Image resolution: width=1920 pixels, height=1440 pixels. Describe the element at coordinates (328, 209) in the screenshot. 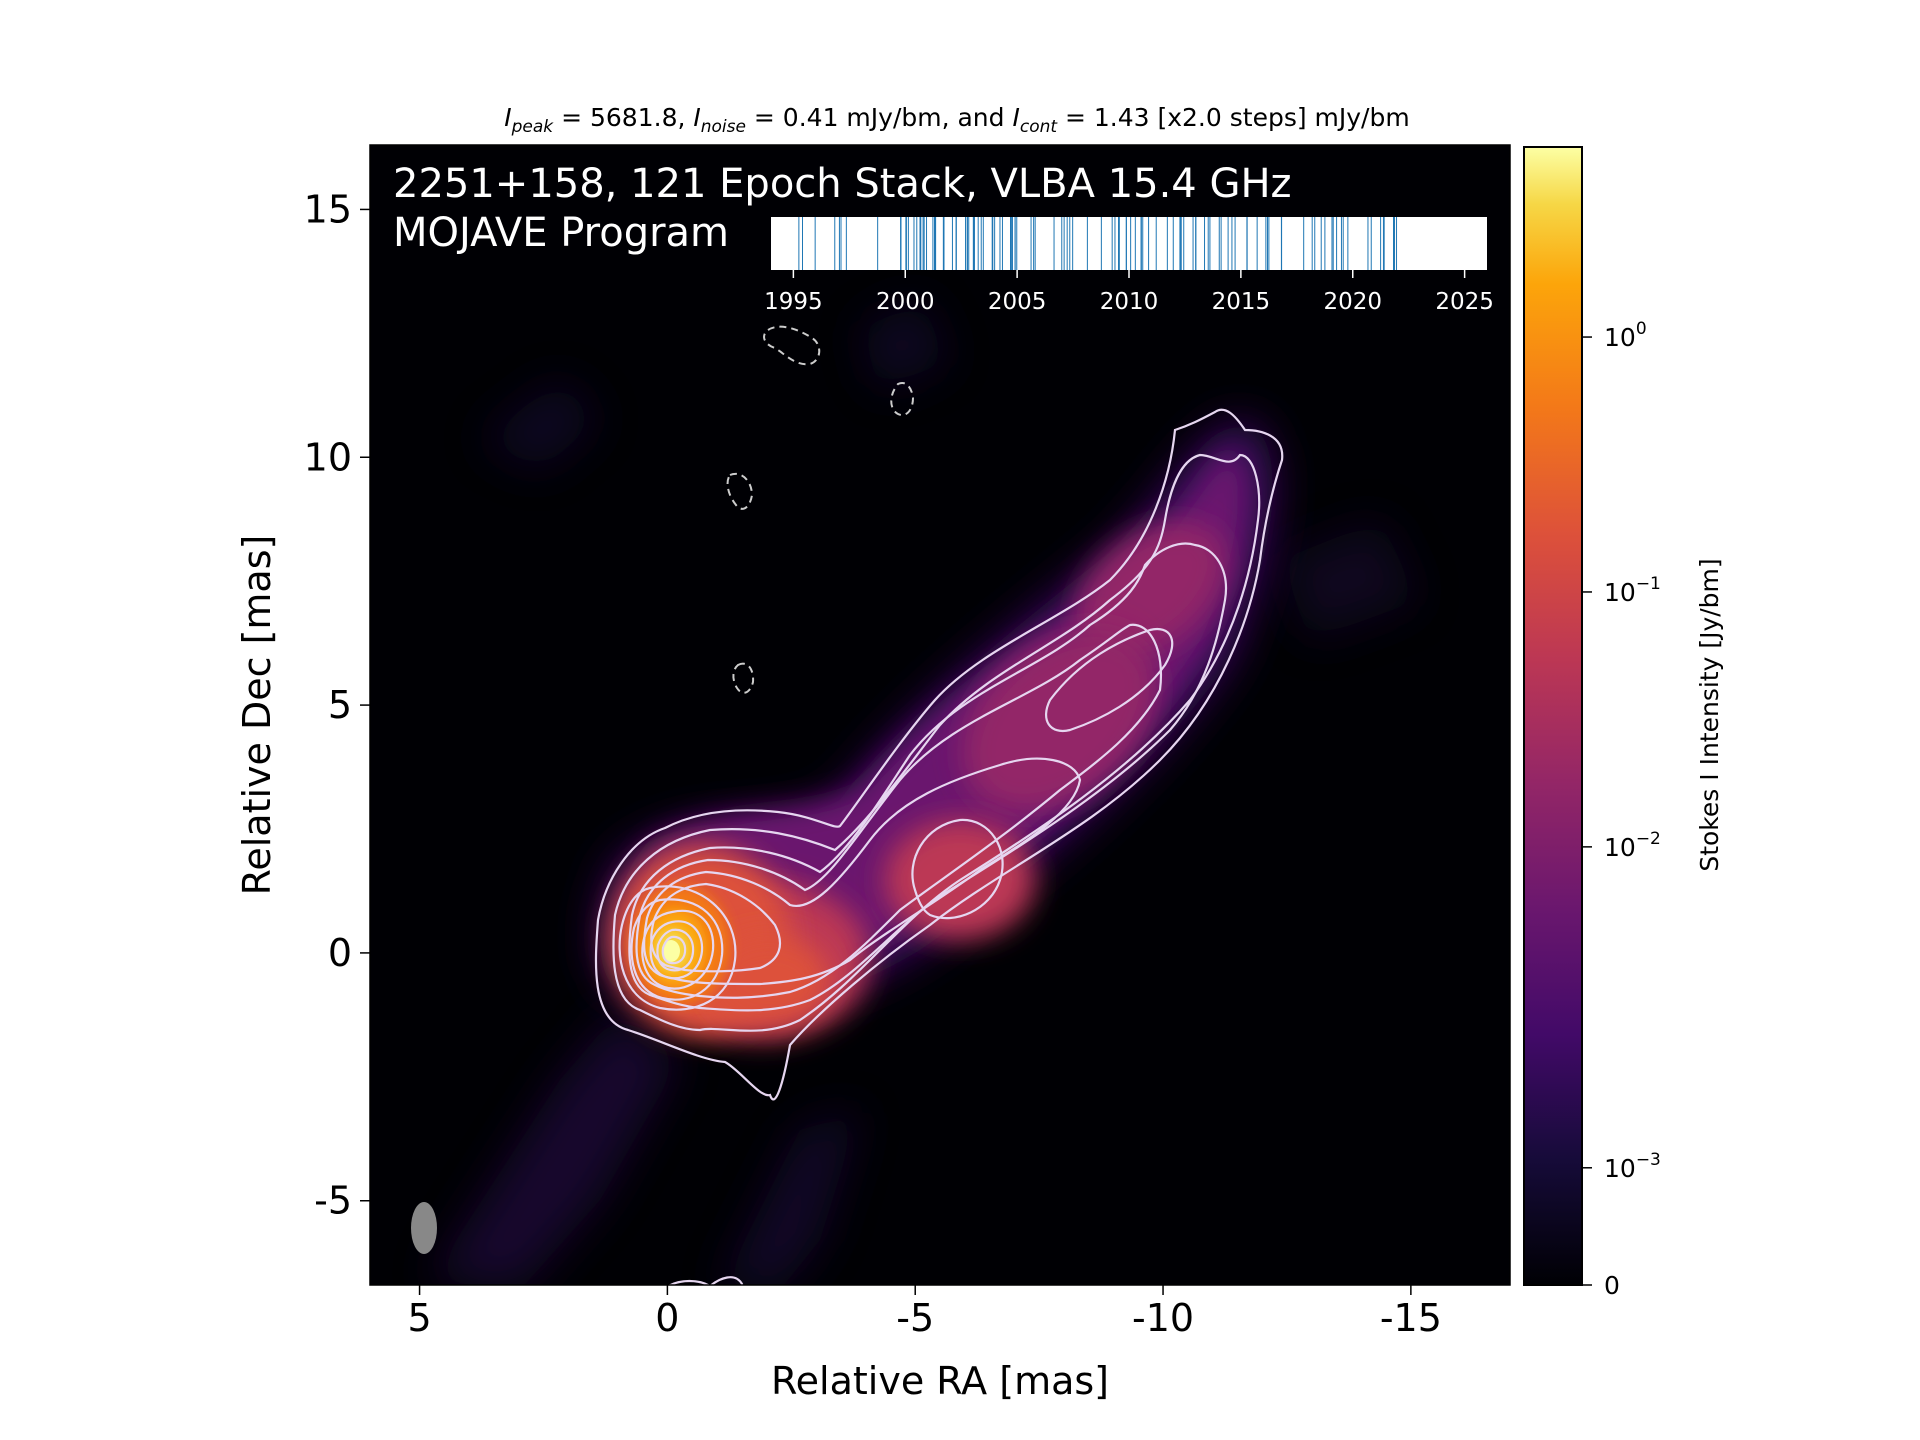

I see `y-tick-label: 15` at that location.